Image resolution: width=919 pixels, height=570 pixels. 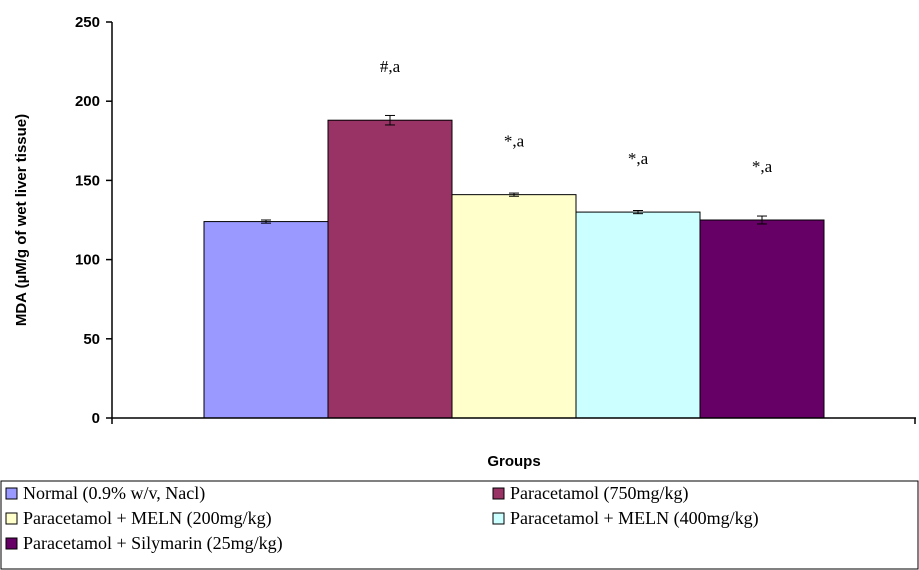 I want to click on y-tick-label: 250, so click(x=87, y=22).